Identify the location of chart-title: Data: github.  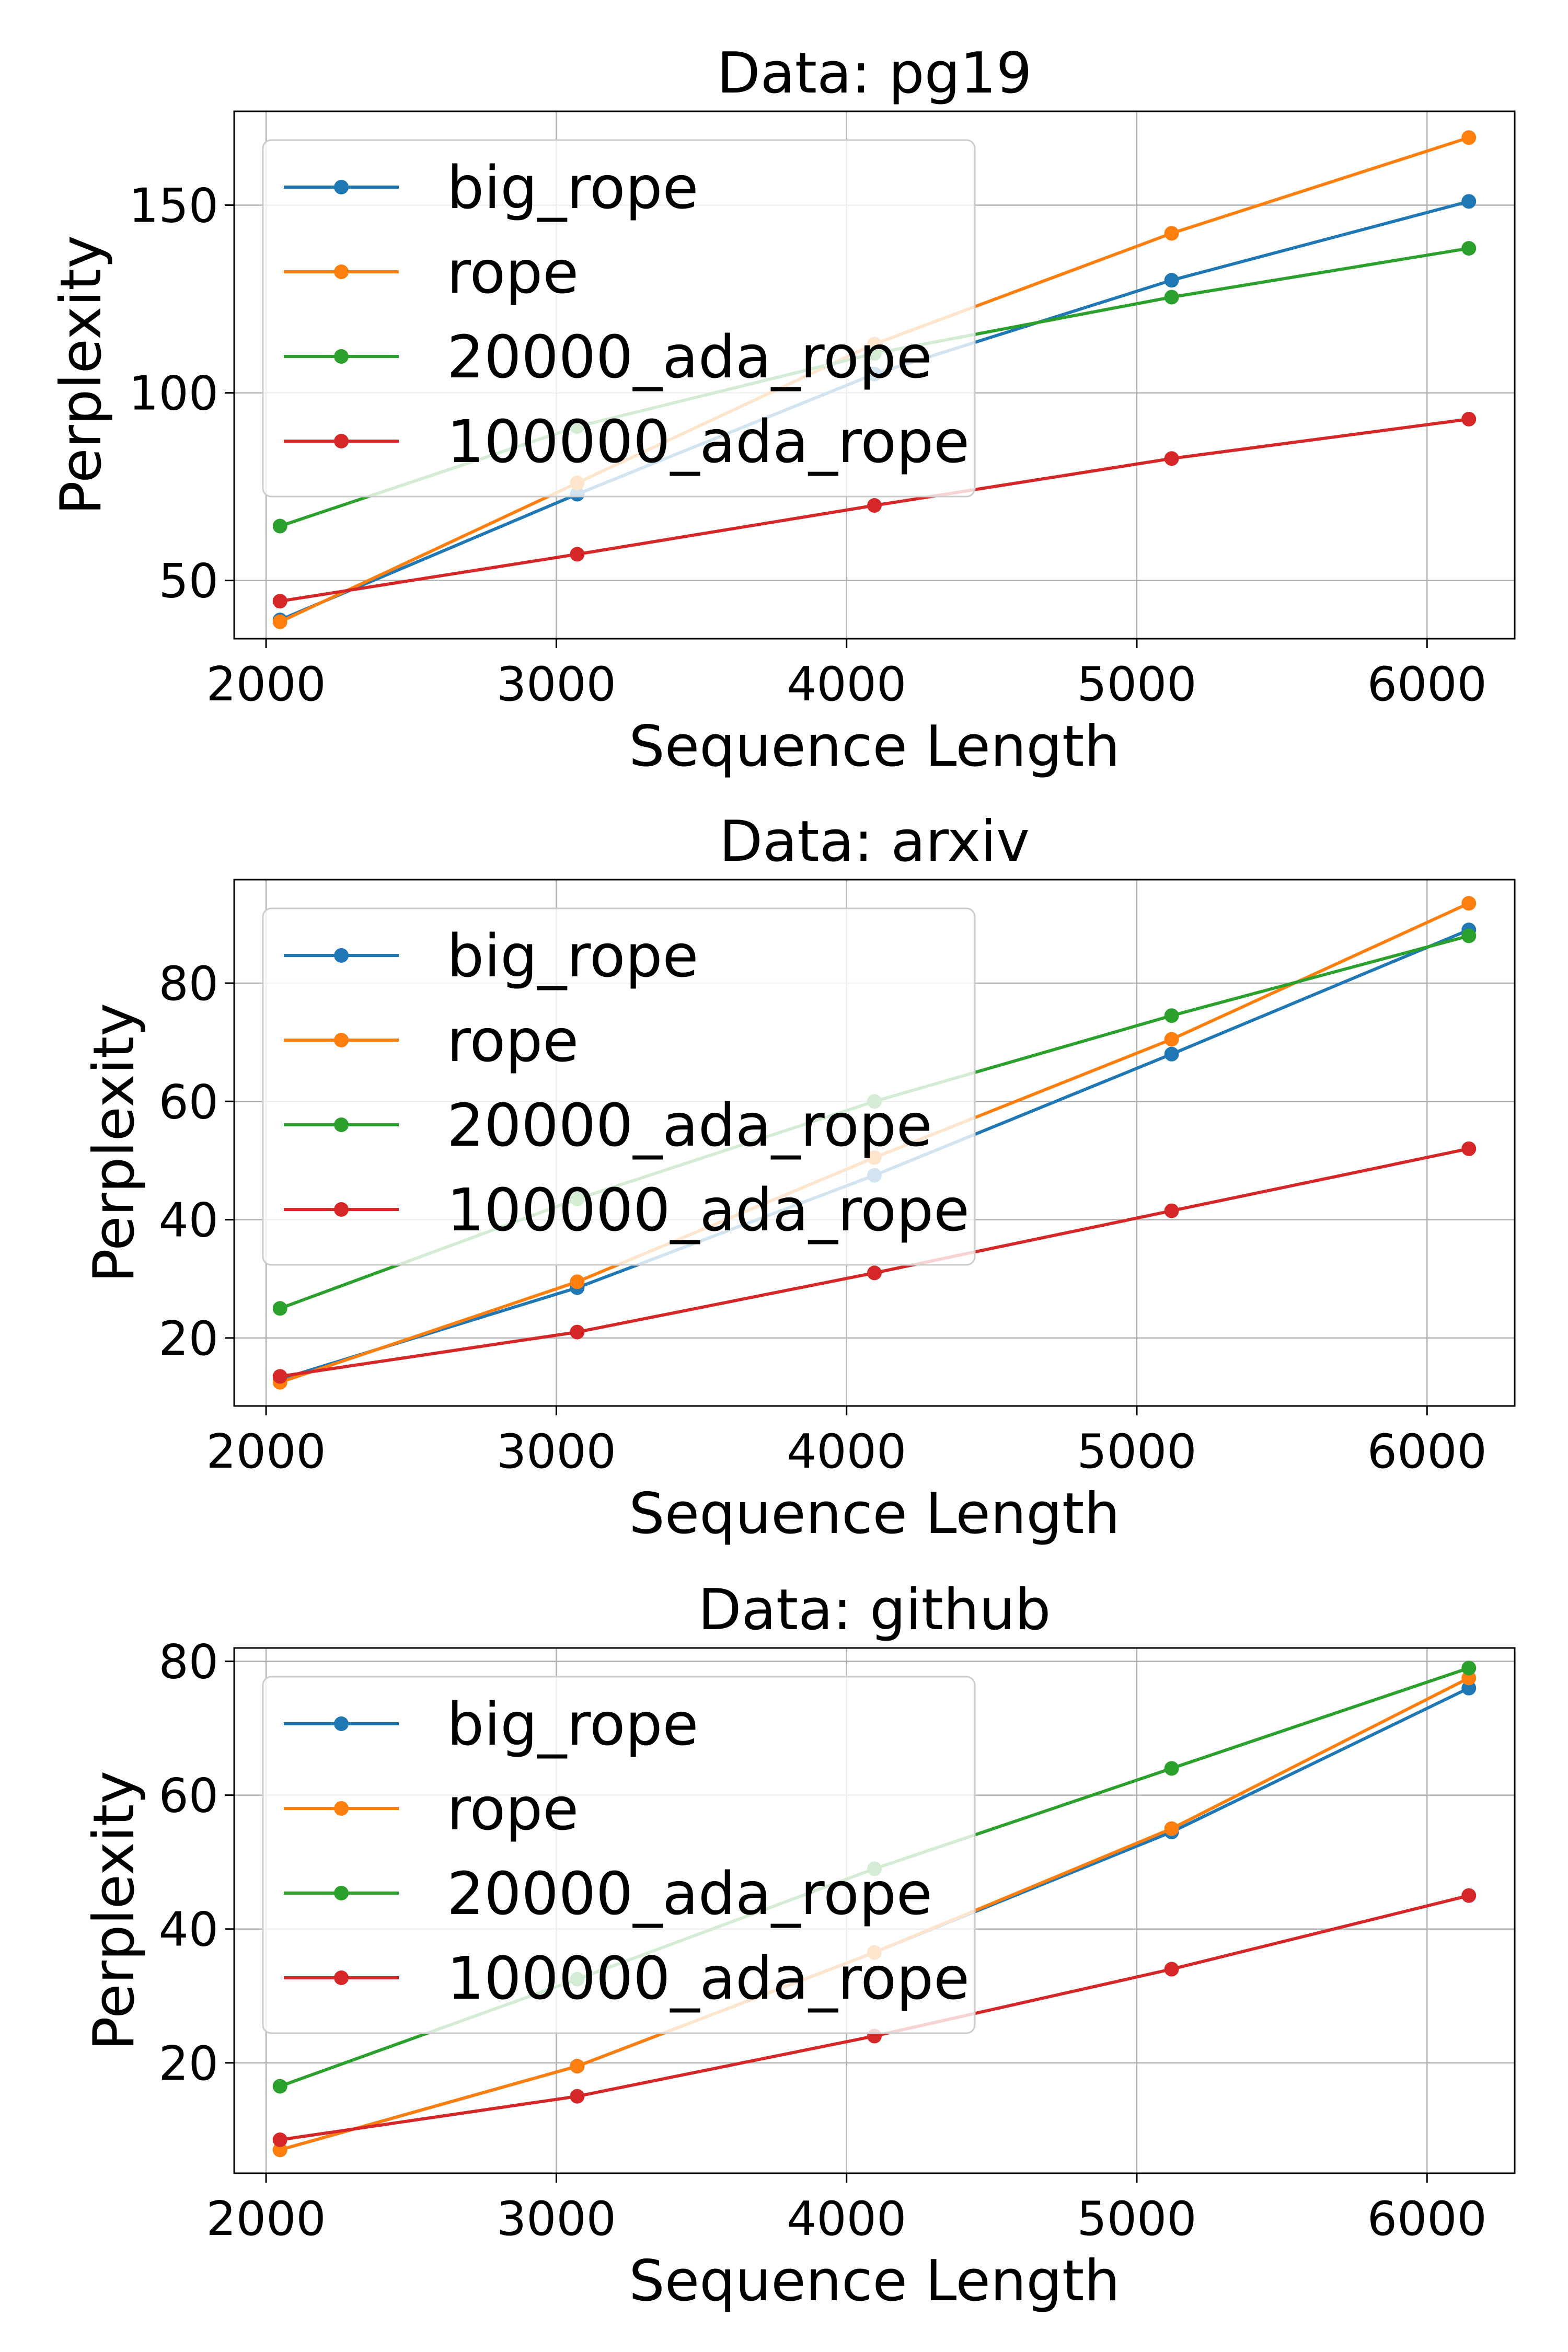
(874, 1610).